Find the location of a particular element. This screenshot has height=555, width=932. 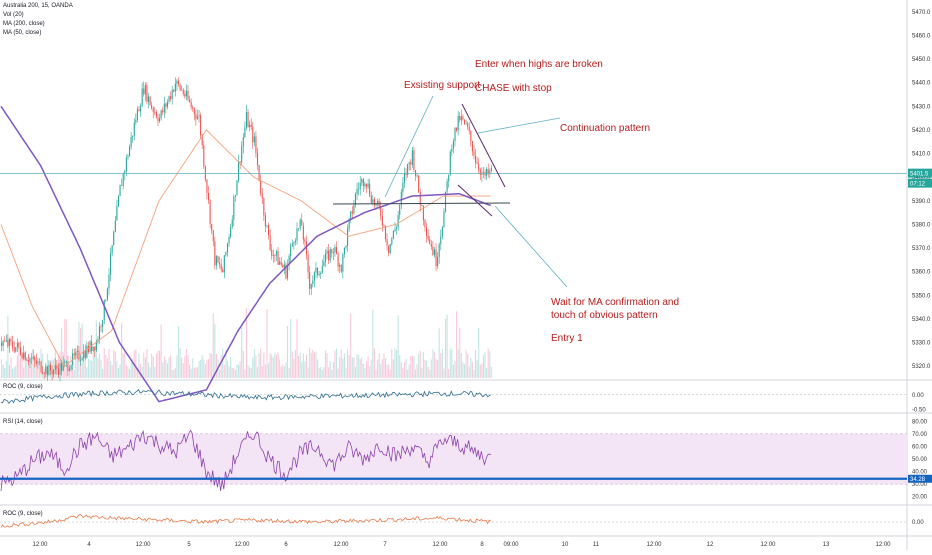

lower-trendline is located at coordinates (475, 200).